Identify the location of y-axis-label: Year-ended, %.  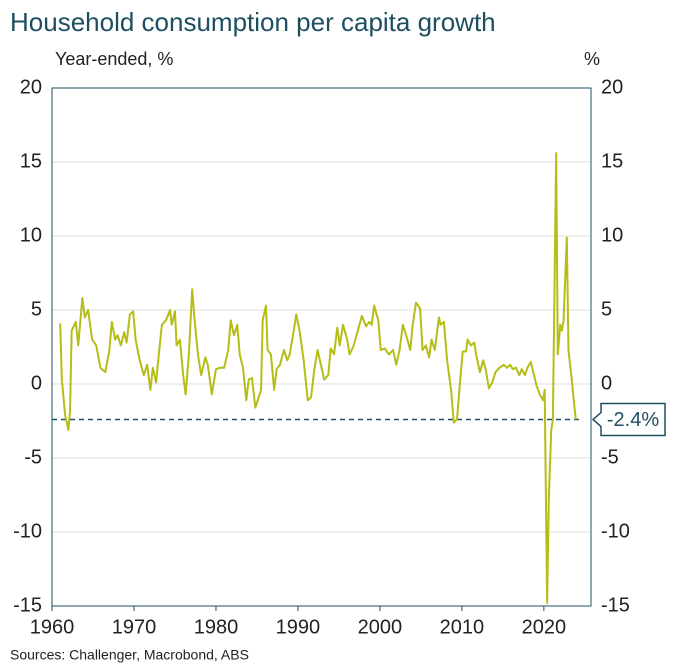
(114, 59).